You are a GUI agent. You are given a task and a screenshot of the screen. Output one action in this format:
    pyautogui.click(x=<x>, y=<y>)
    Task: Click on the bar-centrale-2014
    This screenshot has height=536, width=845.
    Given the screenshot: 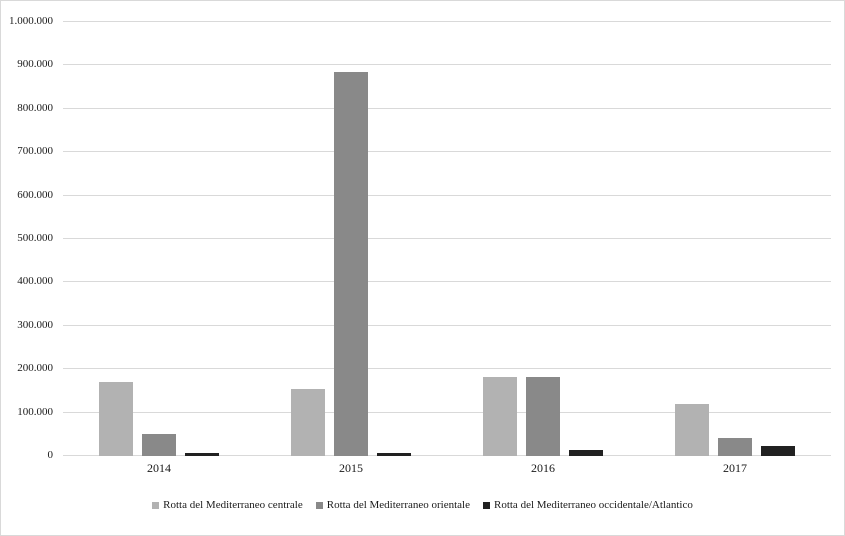 What is the action you would take?
    pyautogui.click(x=116, y=419)
    